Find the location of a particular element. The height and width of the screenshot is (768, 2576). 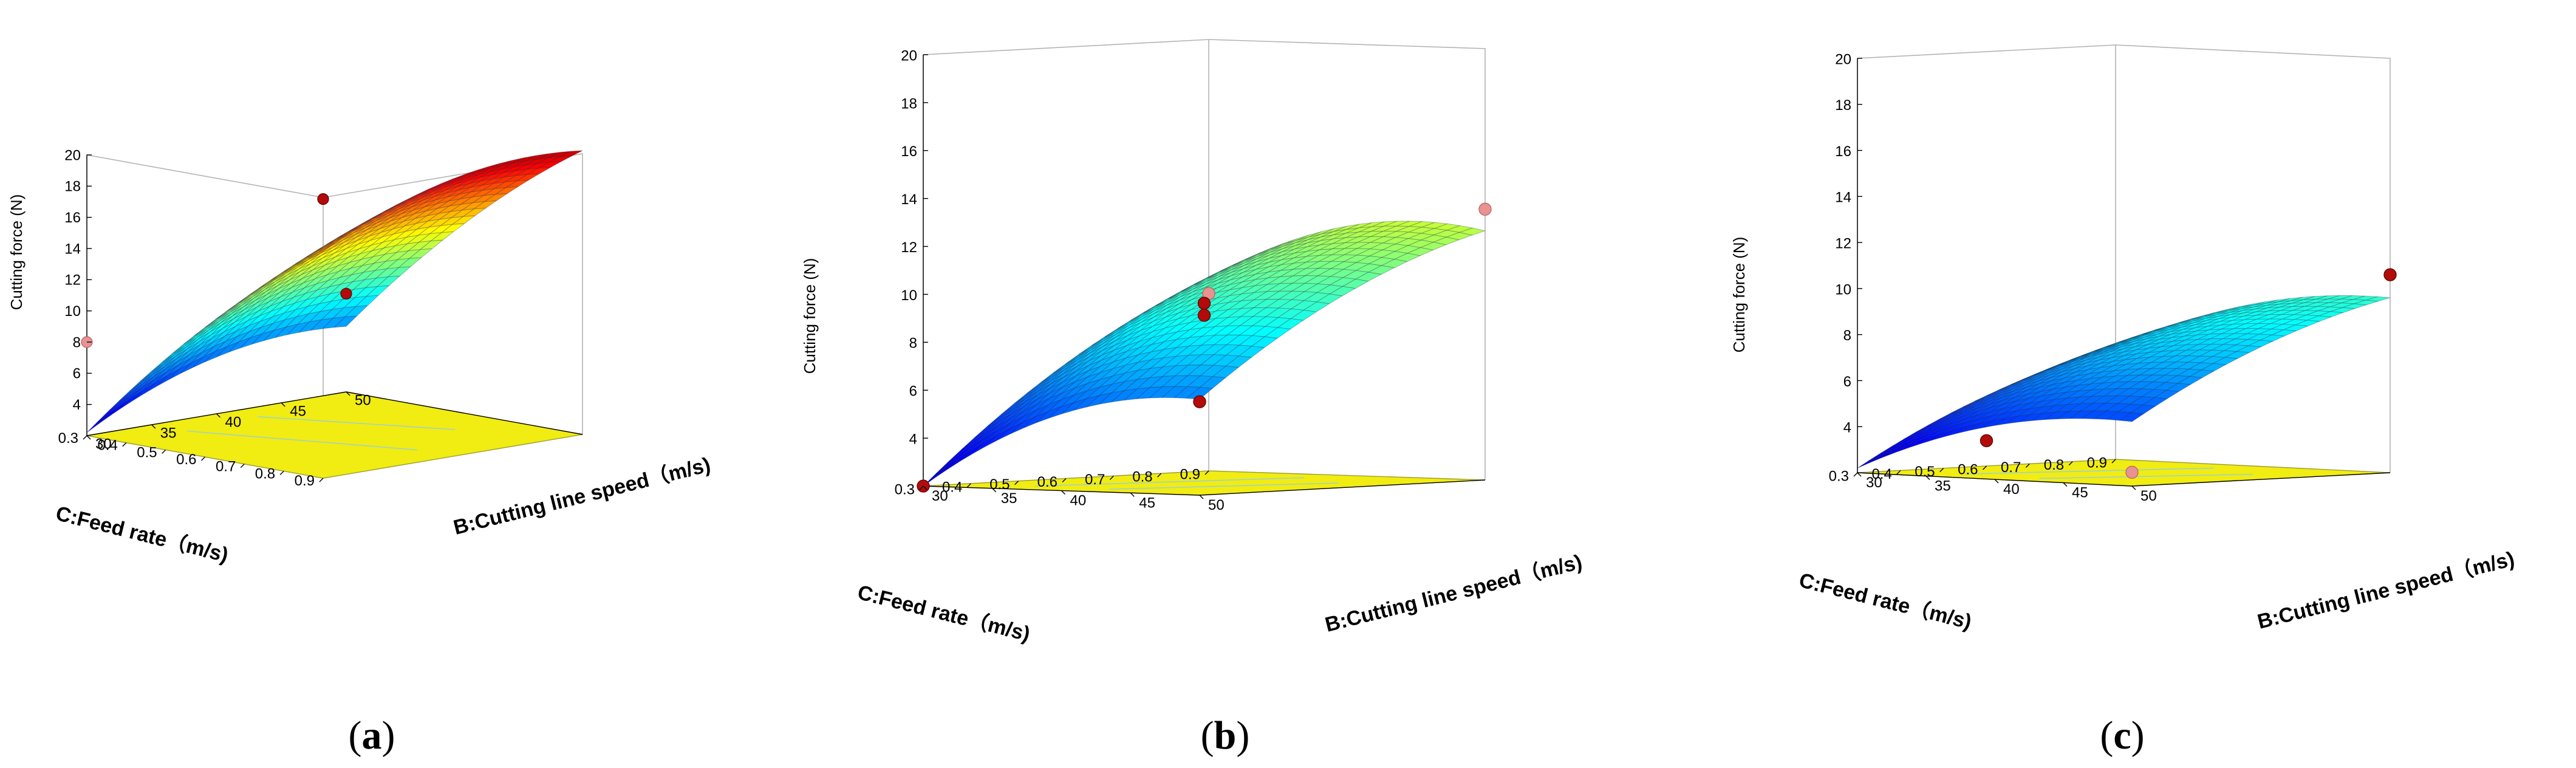

panel-b-feed-tick-label: 0.4 is located at coordinates (952, 487).